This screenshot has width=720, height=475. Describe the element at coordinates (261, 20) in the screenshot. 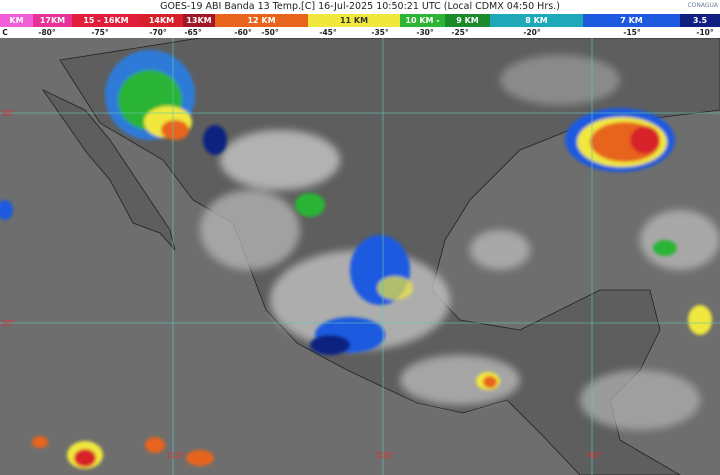

I see `scale-segment: 12 KM` at that location.